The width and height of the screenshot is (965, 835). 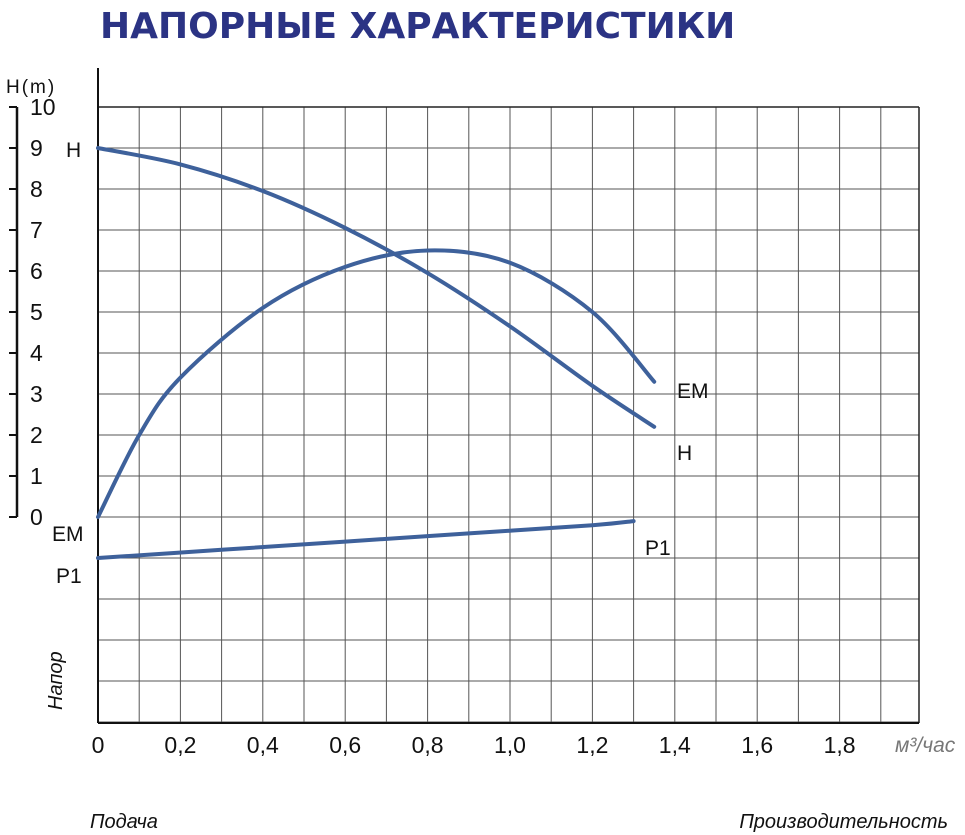 What do you see at coordinates (69, 576) in the screenshot?
I see `series-start-label-p1: P1` at bounding box center [69, 576].